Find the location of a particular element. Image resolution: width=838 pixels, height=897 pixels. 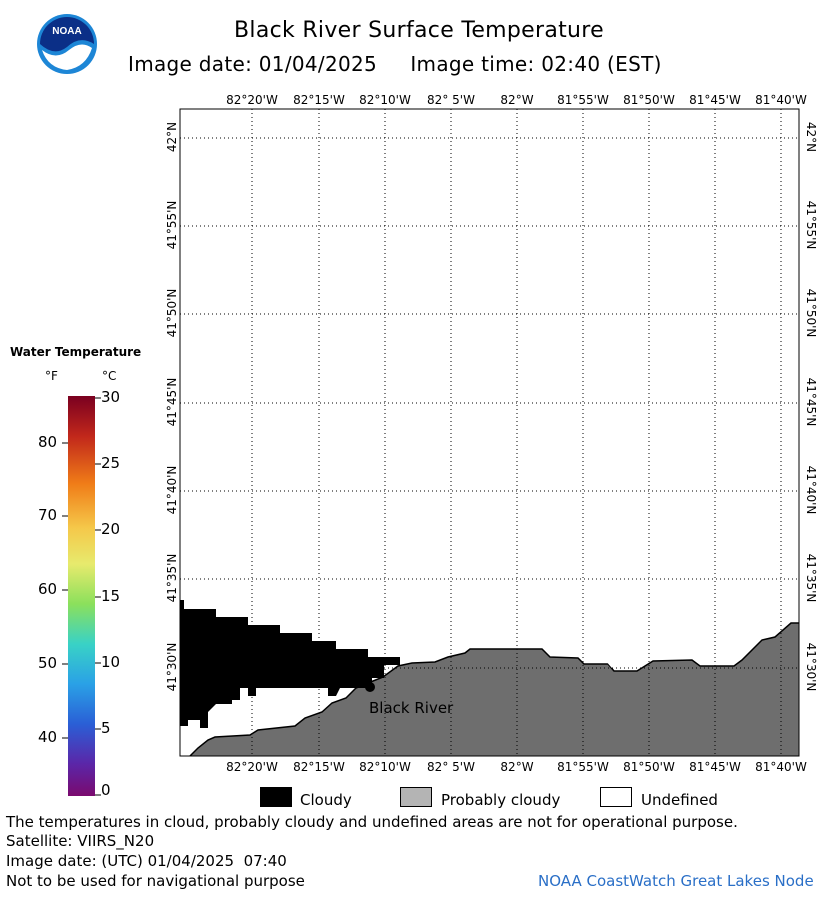

lat-label-right: 41°45'N is located at coordinates (811, 402).